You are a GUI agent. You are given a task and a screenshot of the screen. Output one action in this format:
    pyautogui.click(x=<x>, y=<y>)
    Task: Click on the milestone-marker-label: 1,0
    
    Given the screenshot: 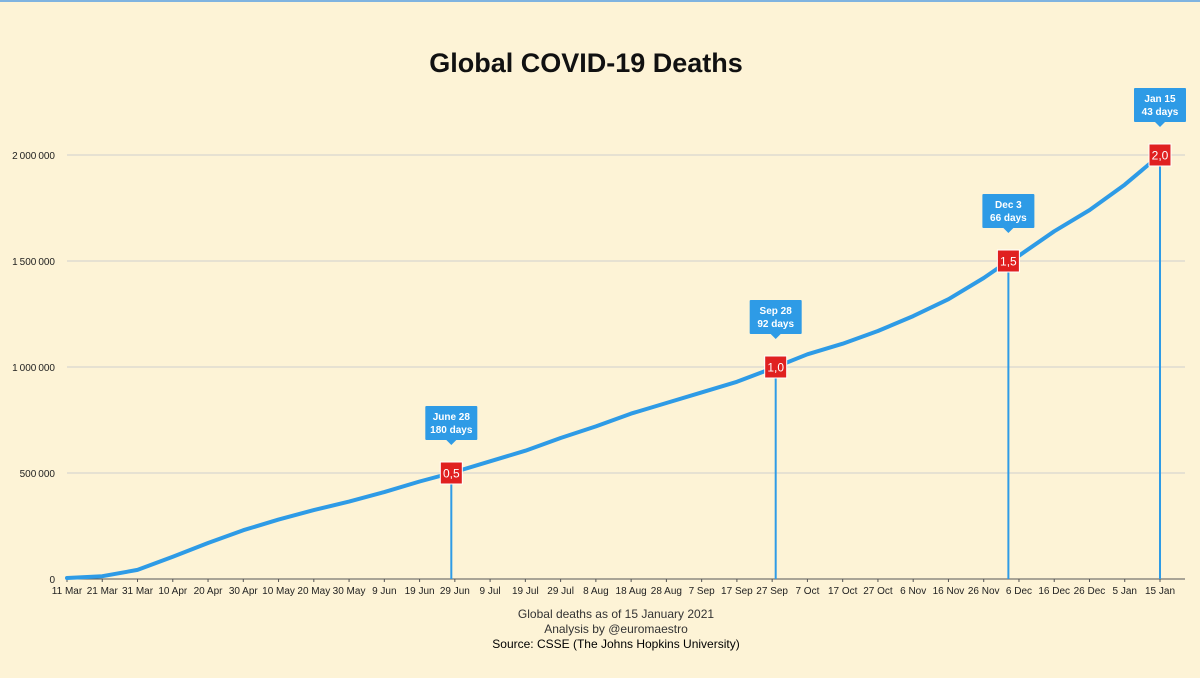 What is the action you would take?
    pyautogui.click(x=775, y=368)
    